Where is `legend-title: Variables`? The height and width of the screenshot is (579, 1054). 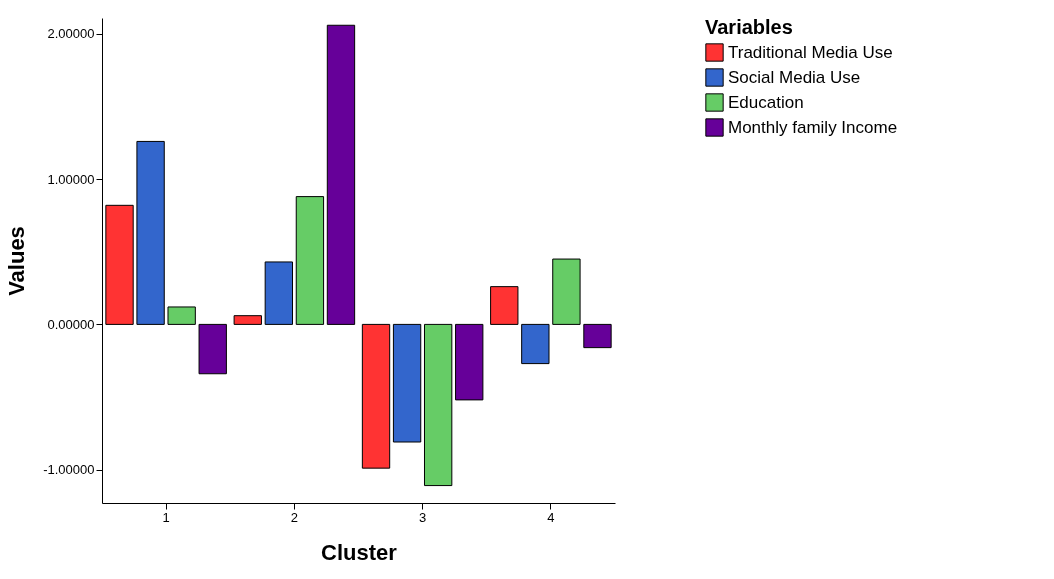
legend-title: Variables is located at coordinates (749, 27).